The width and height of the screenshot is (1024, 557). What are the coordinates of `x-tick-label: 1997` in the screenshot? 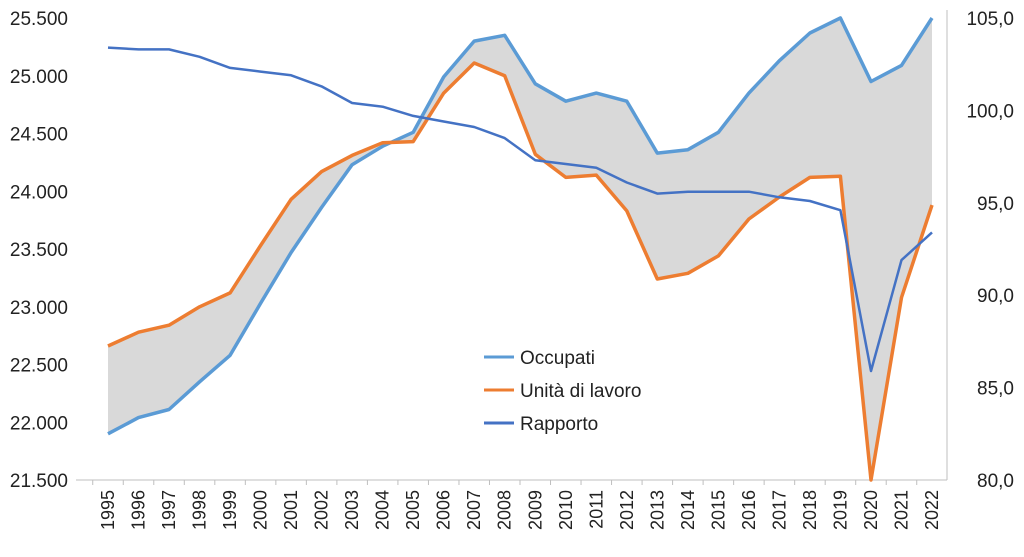 It's located at (169, 510).